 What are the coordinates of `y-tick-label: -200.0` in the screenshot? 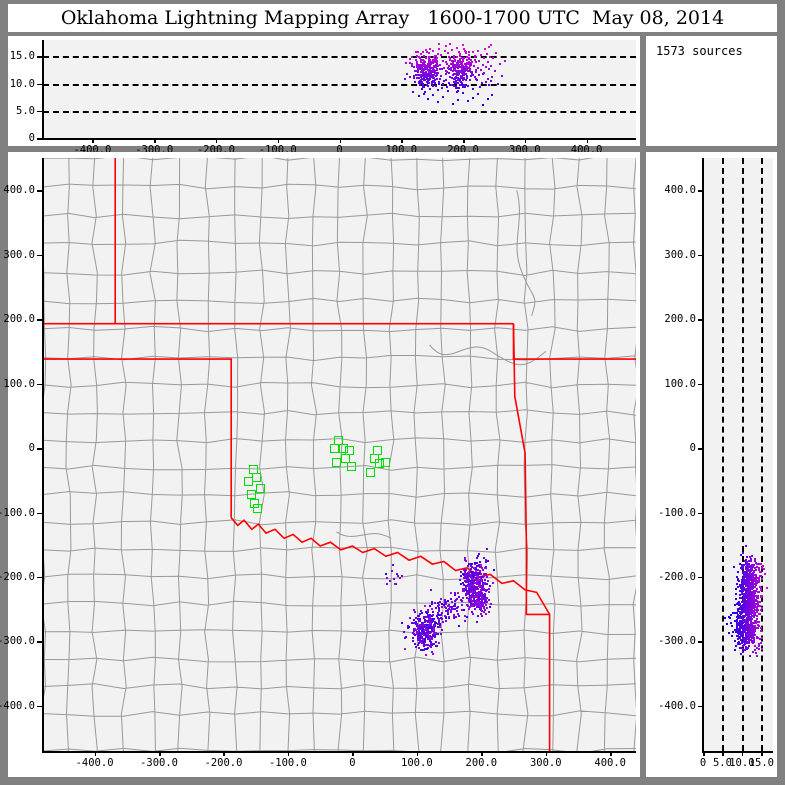 It's located at (677, 576).